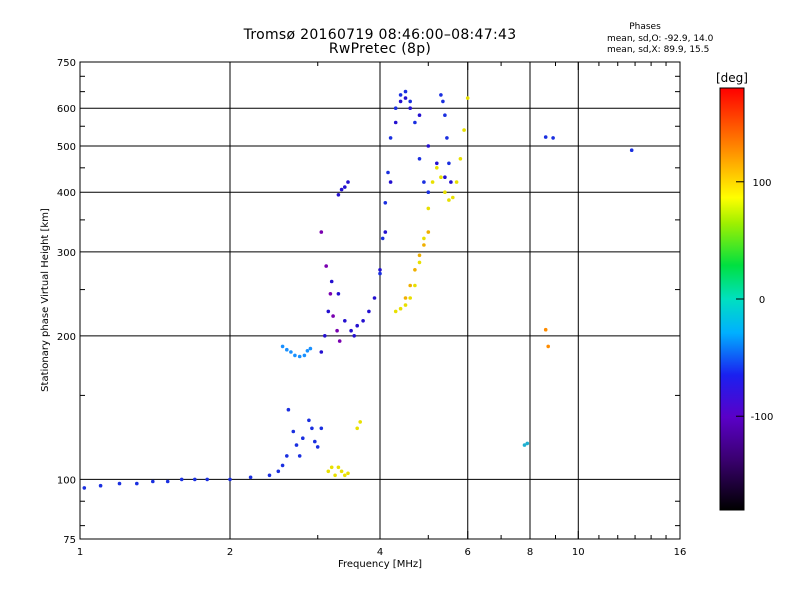  I want to click on y-tick-label: 500, so click(66, 147).